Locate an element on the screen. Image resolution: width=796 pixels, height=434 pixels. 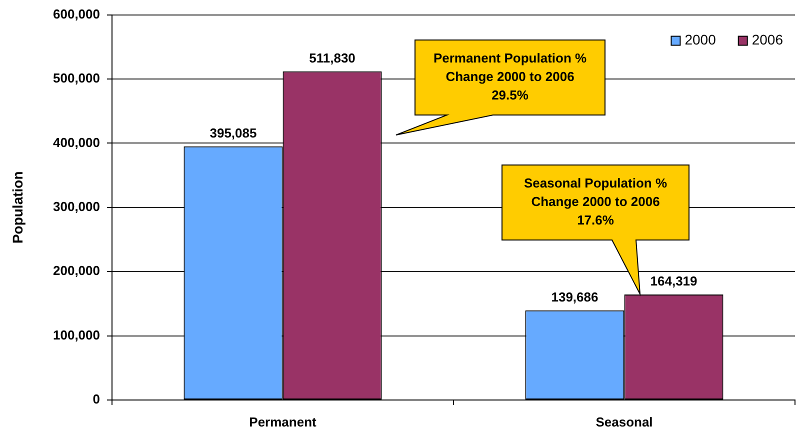
data-label: 395,085 is located at coordinates (233, 132).